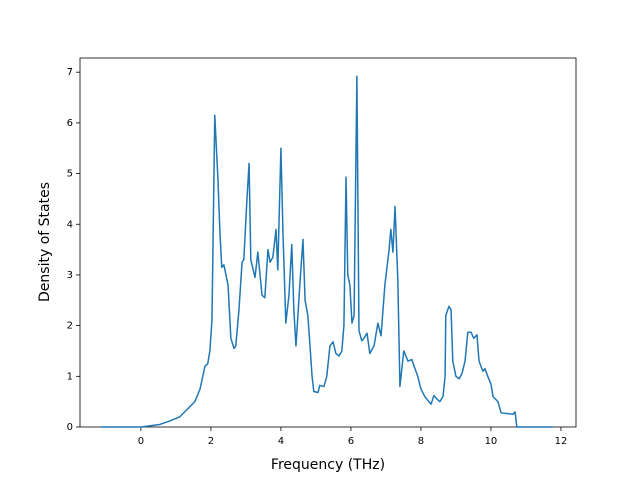 The width and height of the screenshot is (640, 480). What do you see at coordinates (45, 242) in the screenshot?
I see `y-axis-label: Density of States` at bounding box center [45, 242].